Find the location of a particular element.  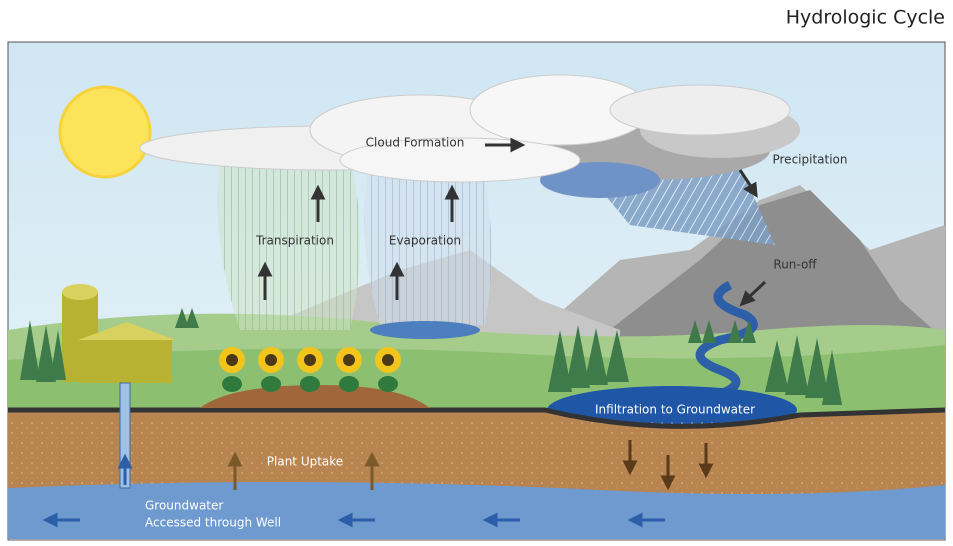

label-groundwater: Groundwater is located at coordinates (184, 506).